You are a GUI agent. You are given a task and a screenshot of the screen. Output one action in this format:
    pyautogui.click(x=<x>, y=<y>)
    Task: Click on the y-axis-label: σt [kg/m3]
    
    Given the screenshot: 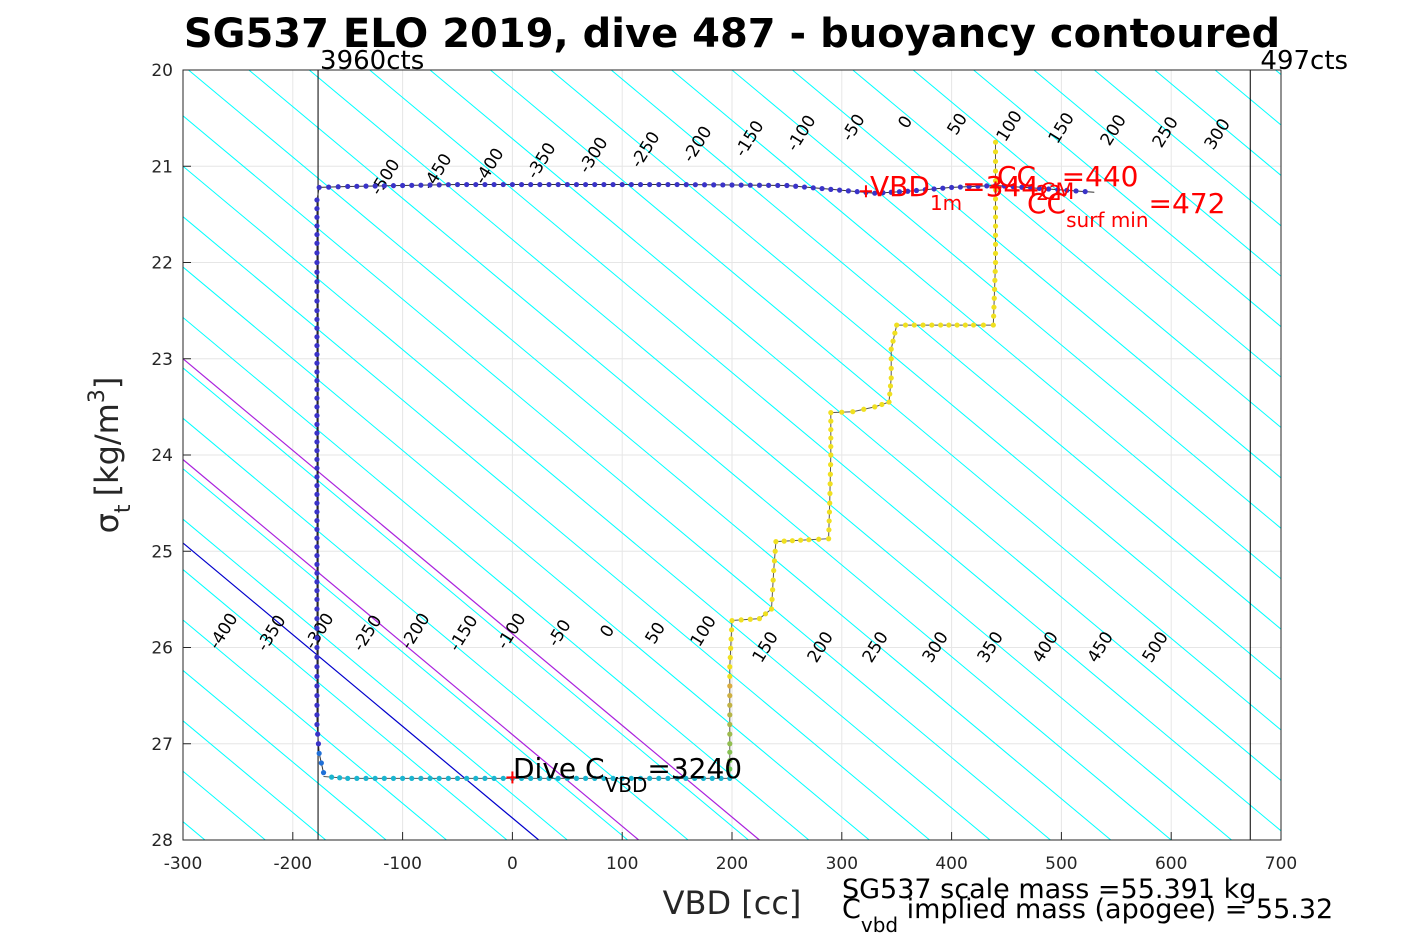 What is the action you would take?
    pyautogui.click(x=110, y=455)
    